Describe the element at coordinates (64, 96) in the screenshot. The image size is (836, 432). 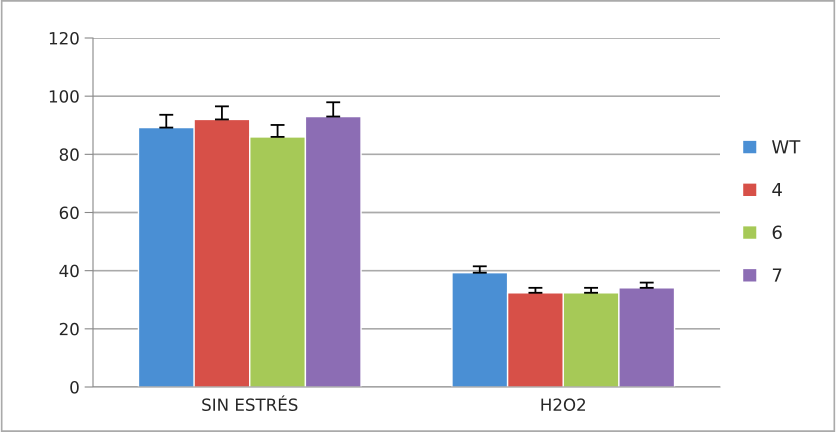
I see `y-tick-label: 100` at that location.